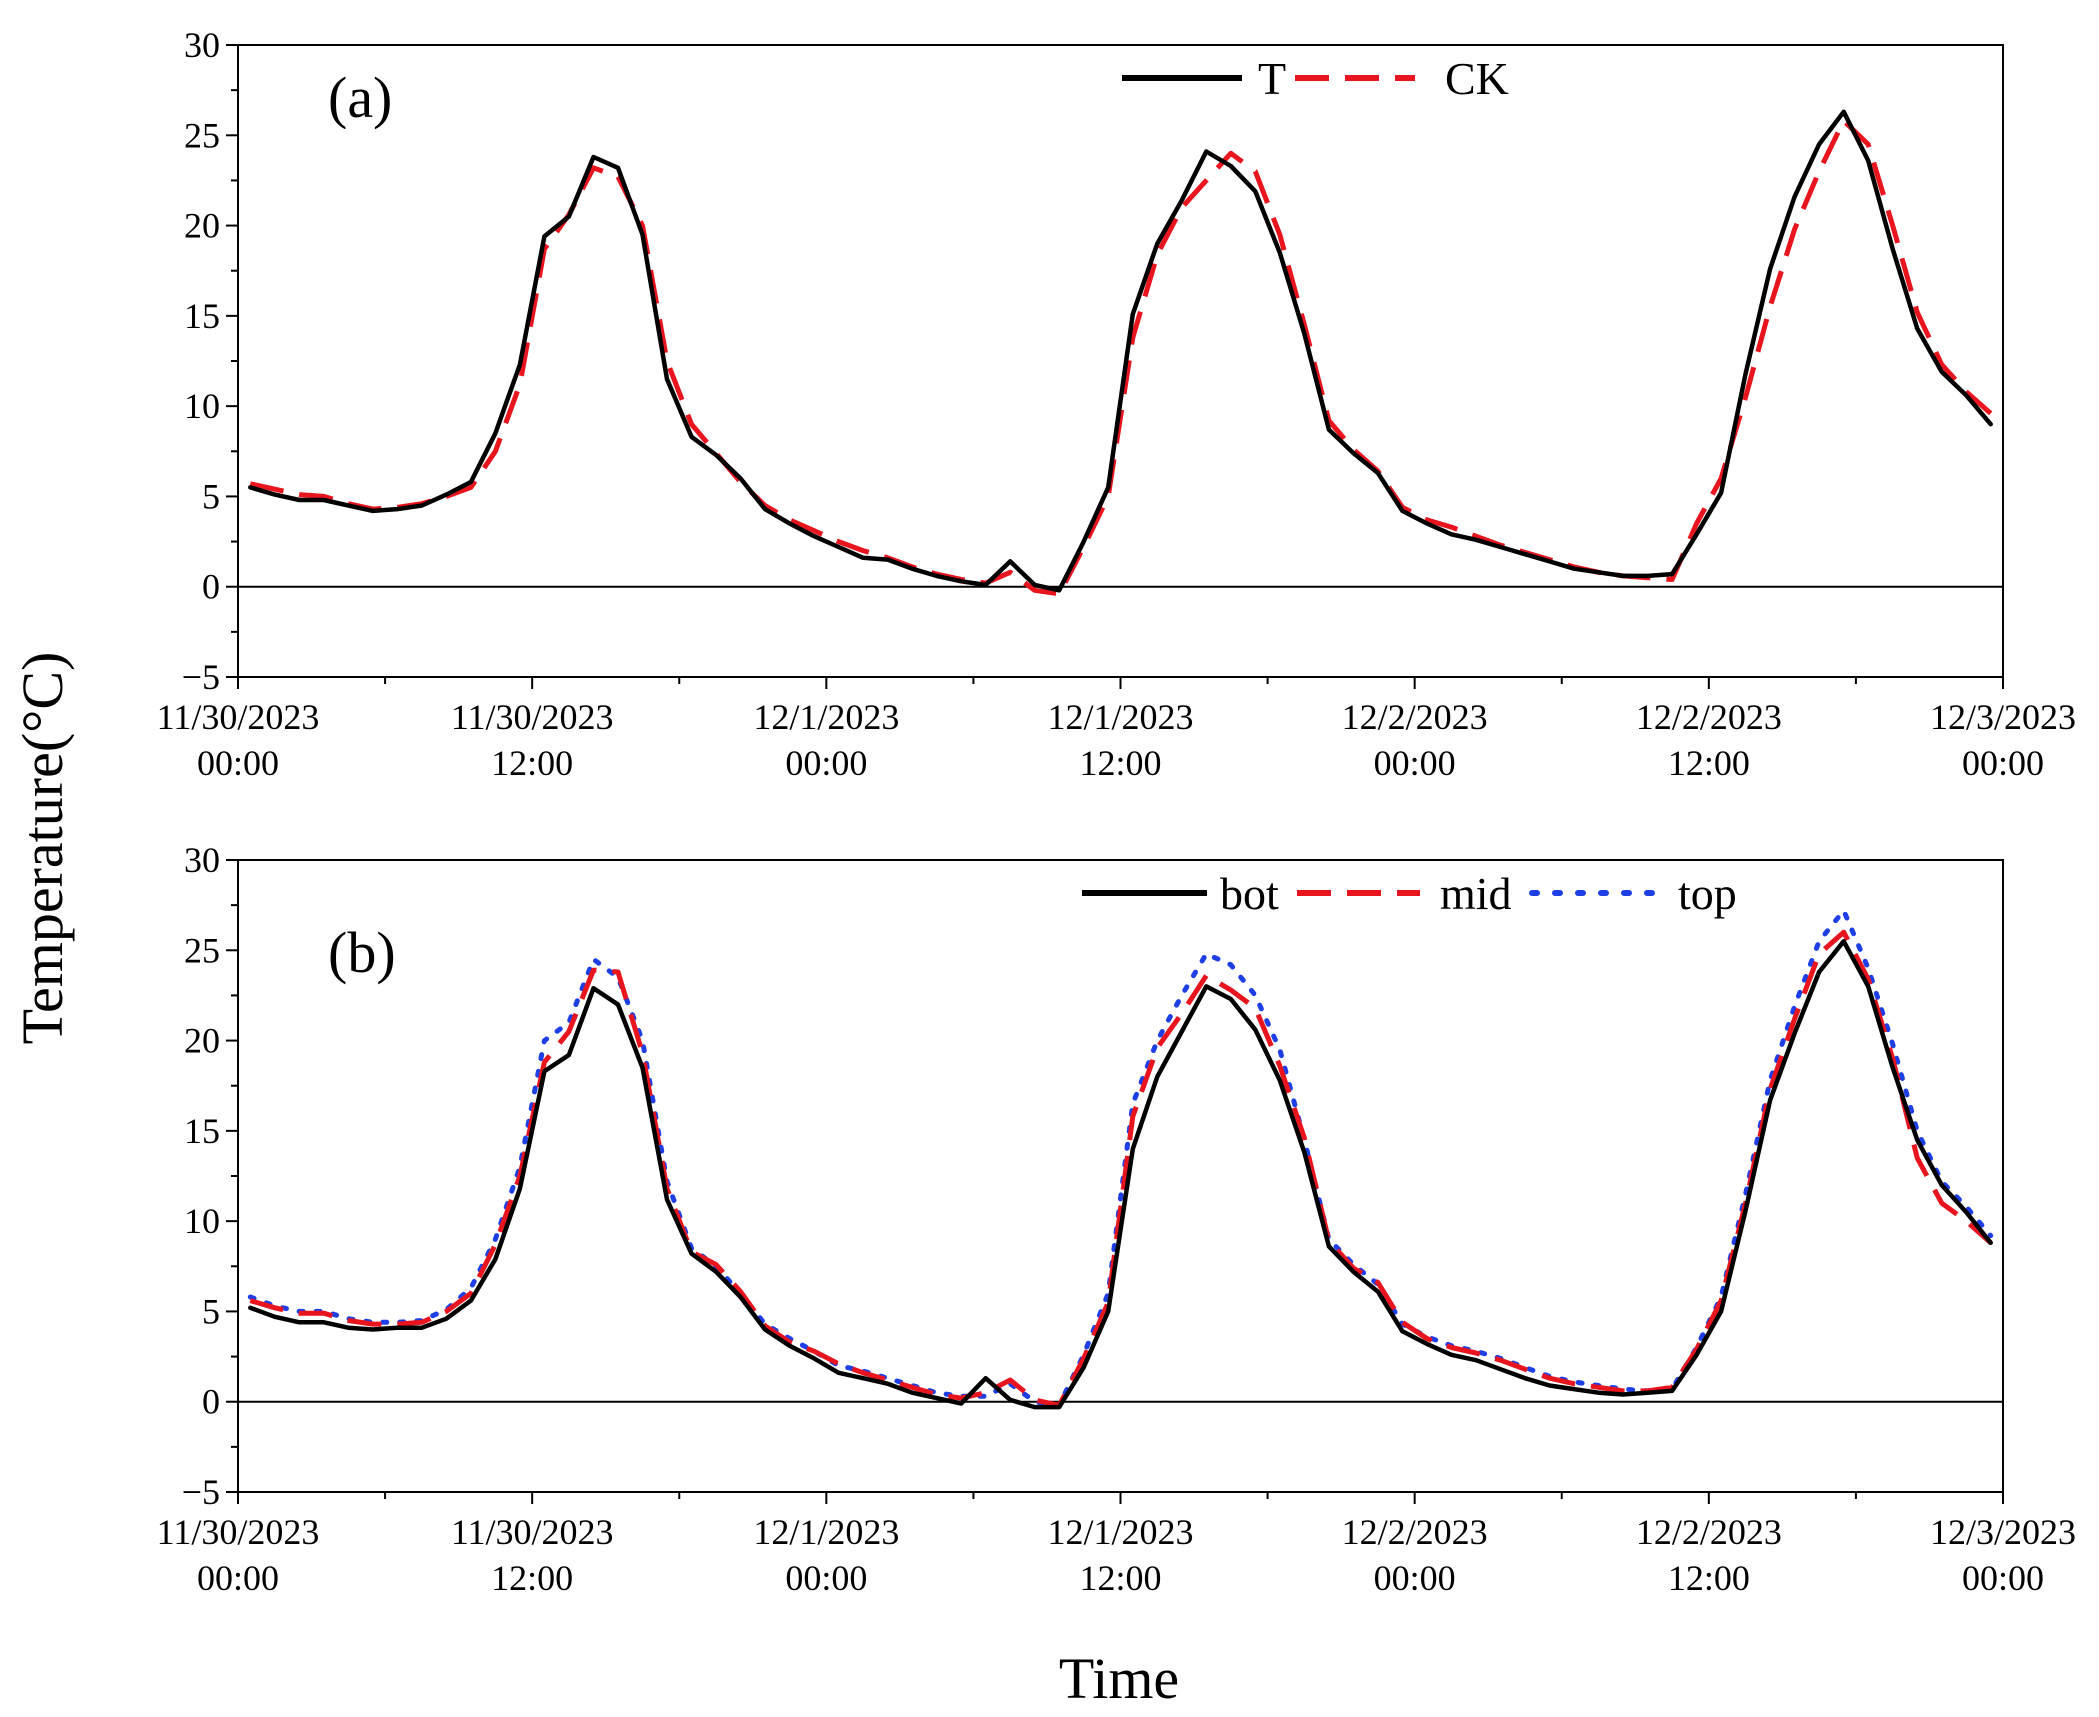  What do you see at coordinates (211, 1402) in the screenshot?
I see `y-tick-label-b: 0` at bounding box center [211, 1402].